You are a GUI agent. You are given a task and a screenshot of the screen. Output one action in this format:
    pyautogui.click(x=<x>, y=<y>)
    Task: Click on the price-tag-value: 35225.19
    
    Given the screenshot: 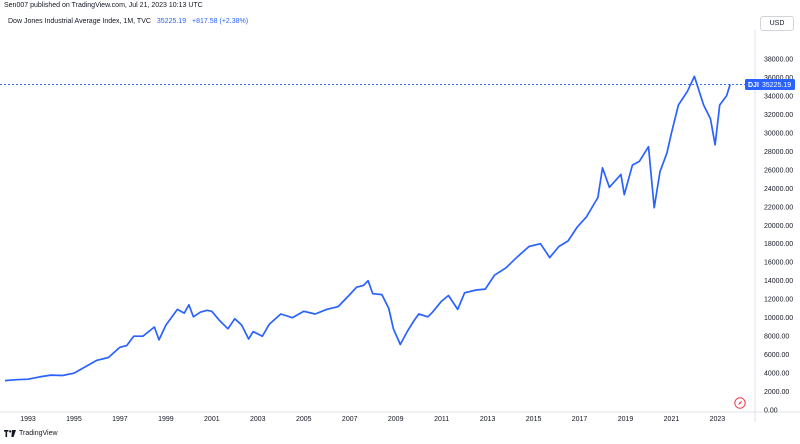 What is the action you would take?
    pyautogui.click(x=776, y=85)
    